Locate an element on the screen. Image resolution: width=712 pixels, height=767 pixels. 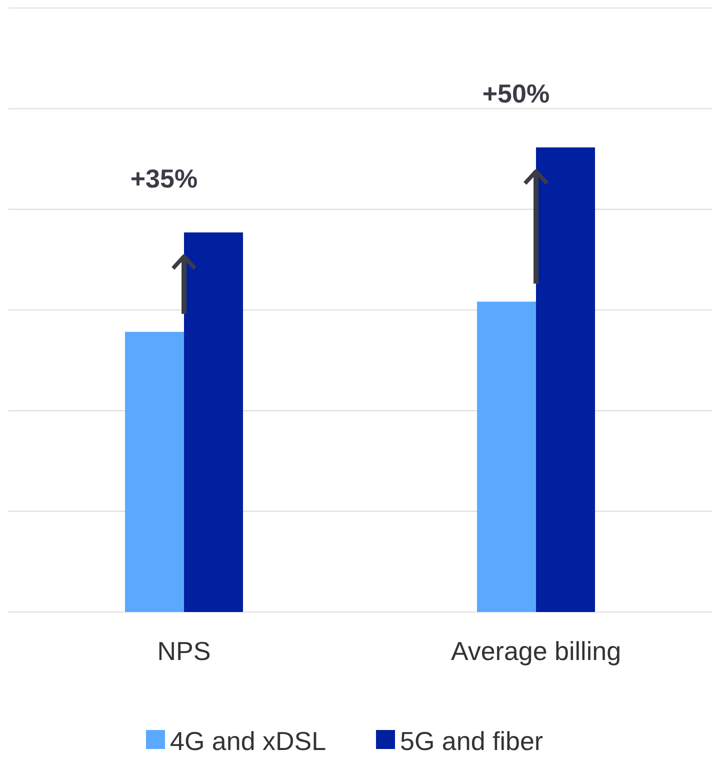
legend-label: 5G and fiber is located at coordinates (472, 741).